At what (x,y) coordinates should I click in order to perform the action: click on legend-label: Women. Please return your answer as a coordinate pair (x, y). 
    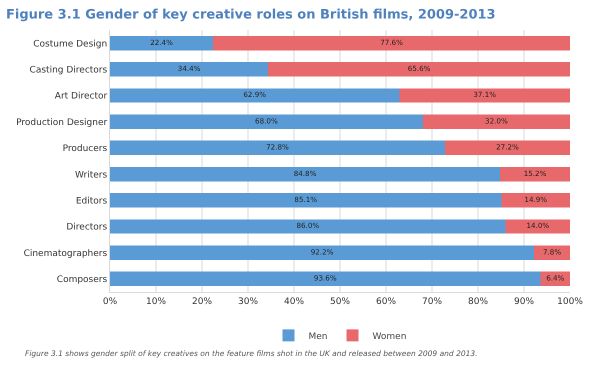
    Looking at the image, I should click on (389, 337).